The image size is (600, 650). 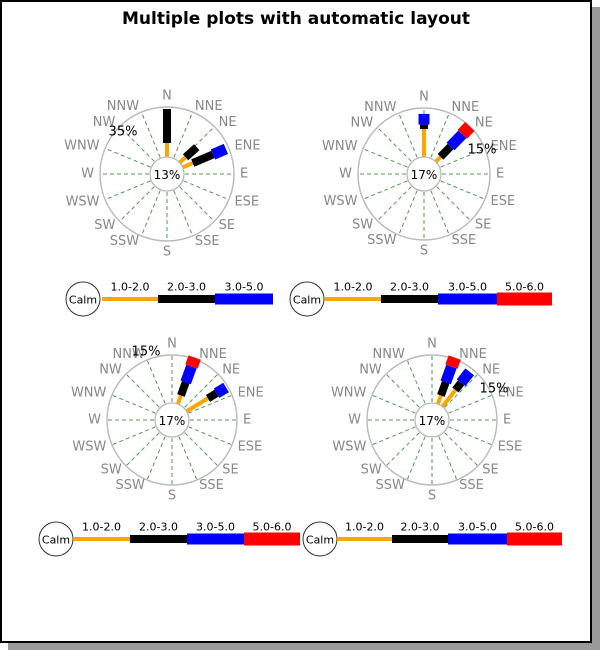 What do you see at coordinates (341, 201) in the screenshot?
I see `direction-label-WSW: WSW` at bounding box center [341, 201].